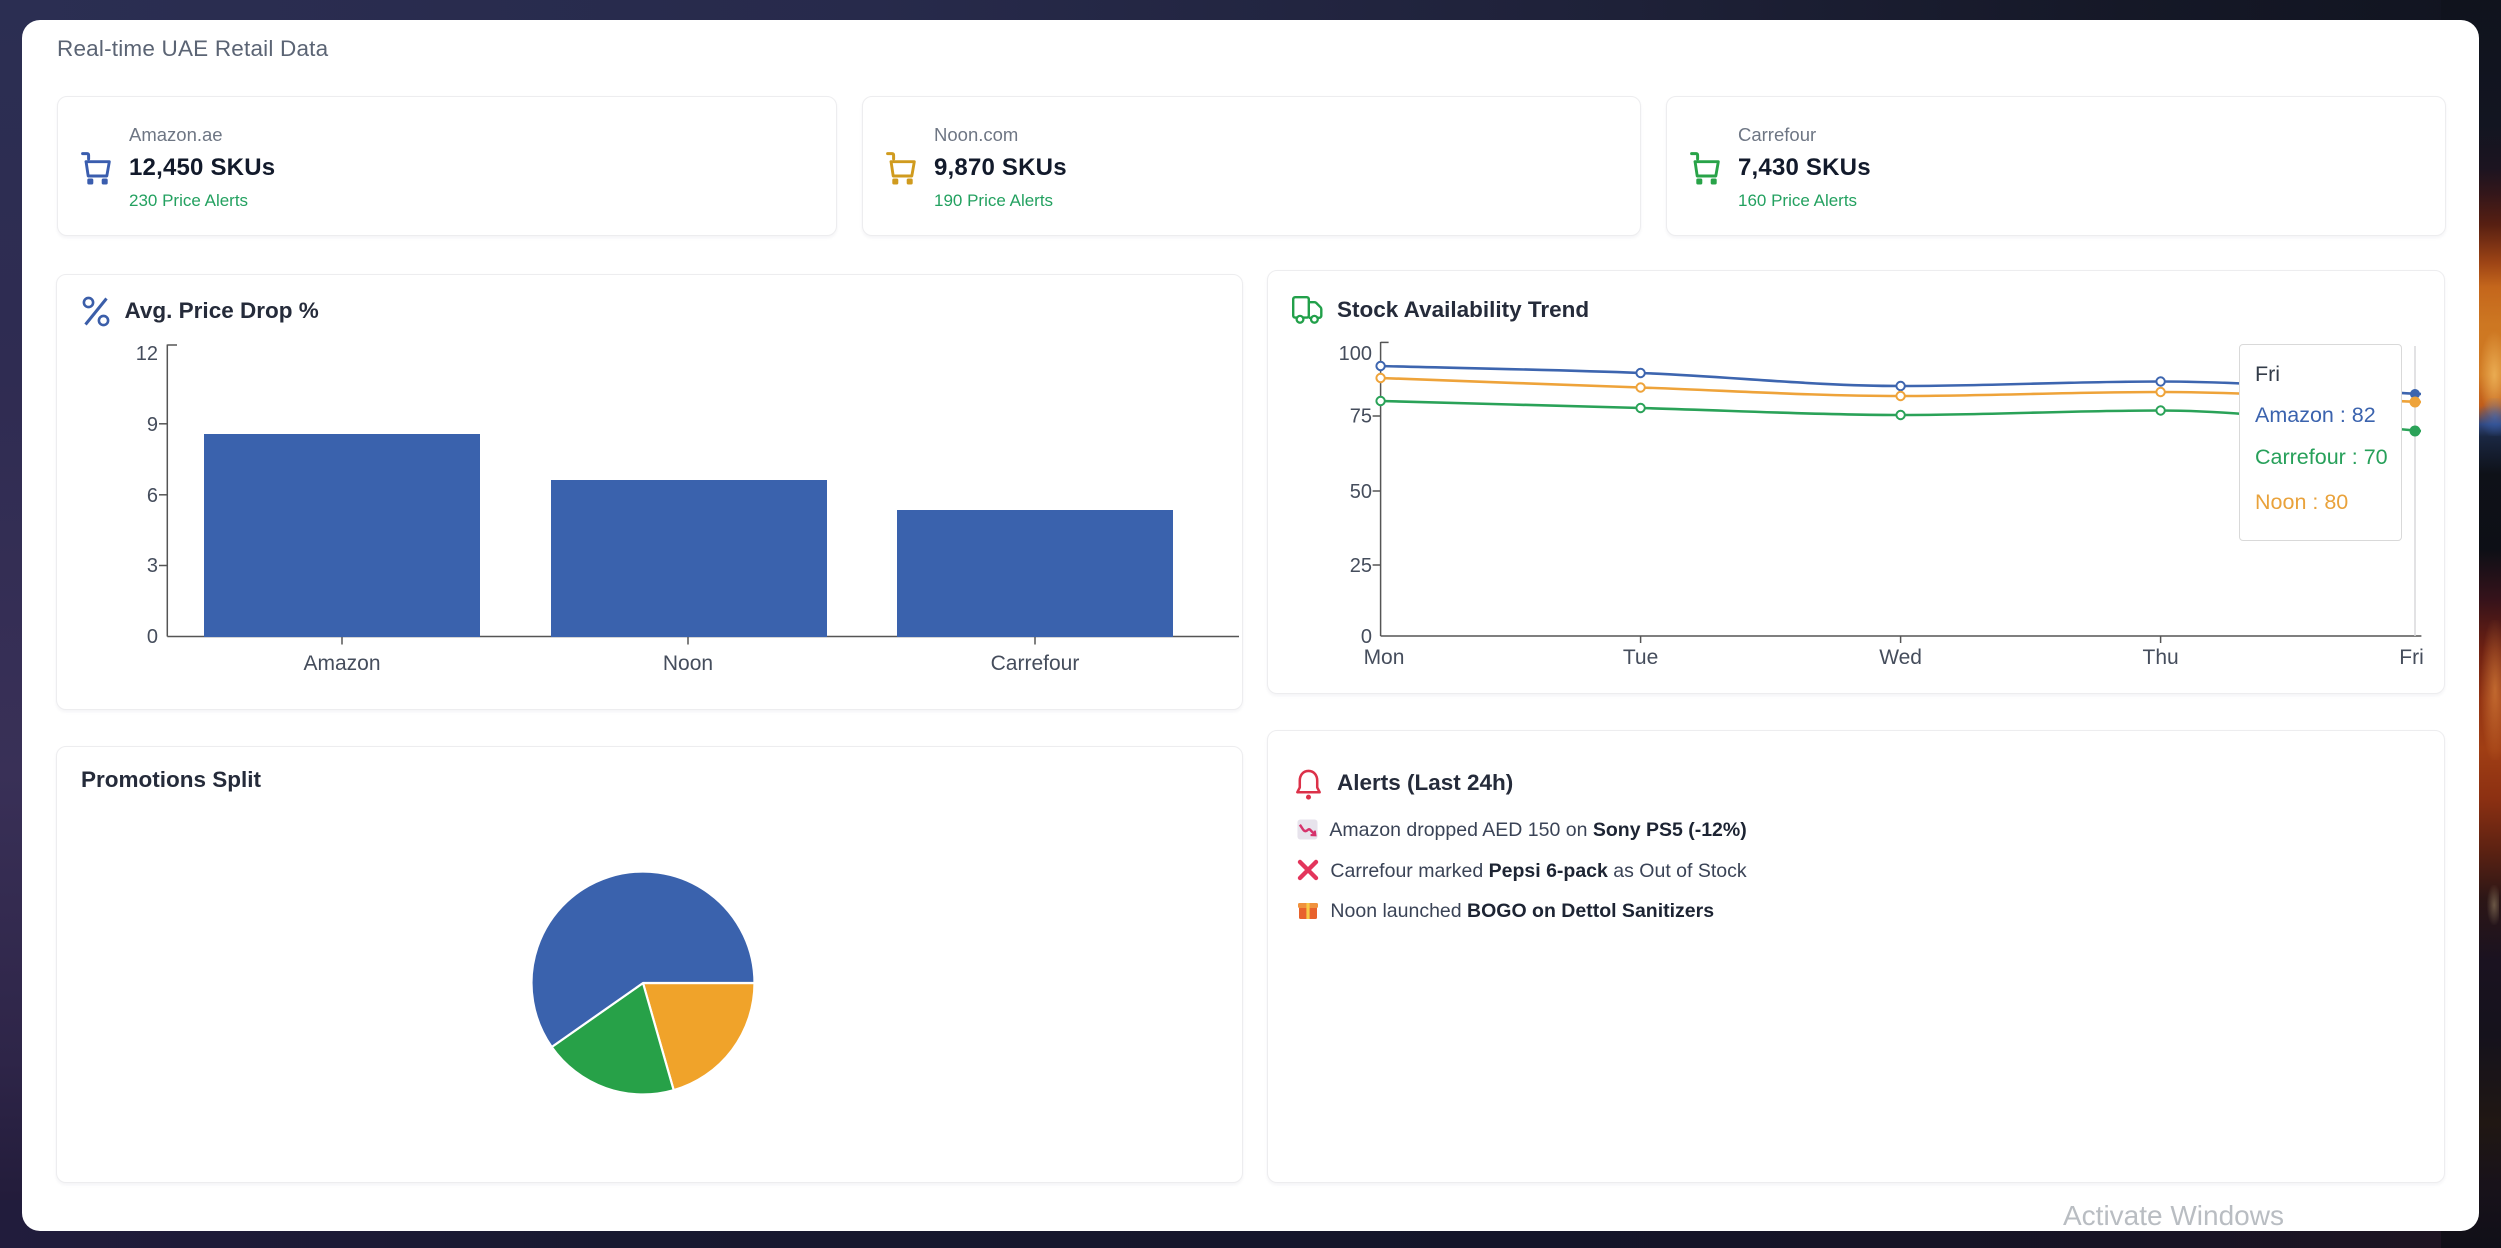 The height and width of the screenshot is (1248, 2501). Describe the element at coordinates (1463, 309) in the screenshot. I see `svg-text: Stock Availability Trend` at that location.